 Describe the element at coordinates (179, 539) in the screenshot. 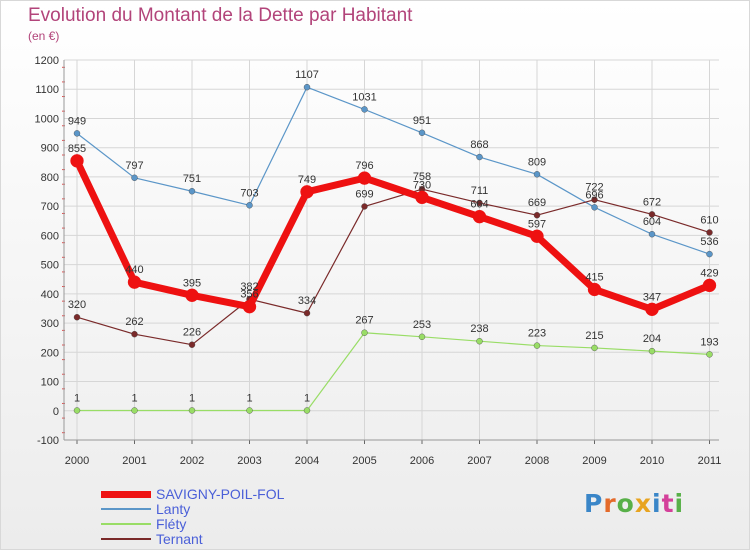

I see `legend-label: Ternant` at that location.